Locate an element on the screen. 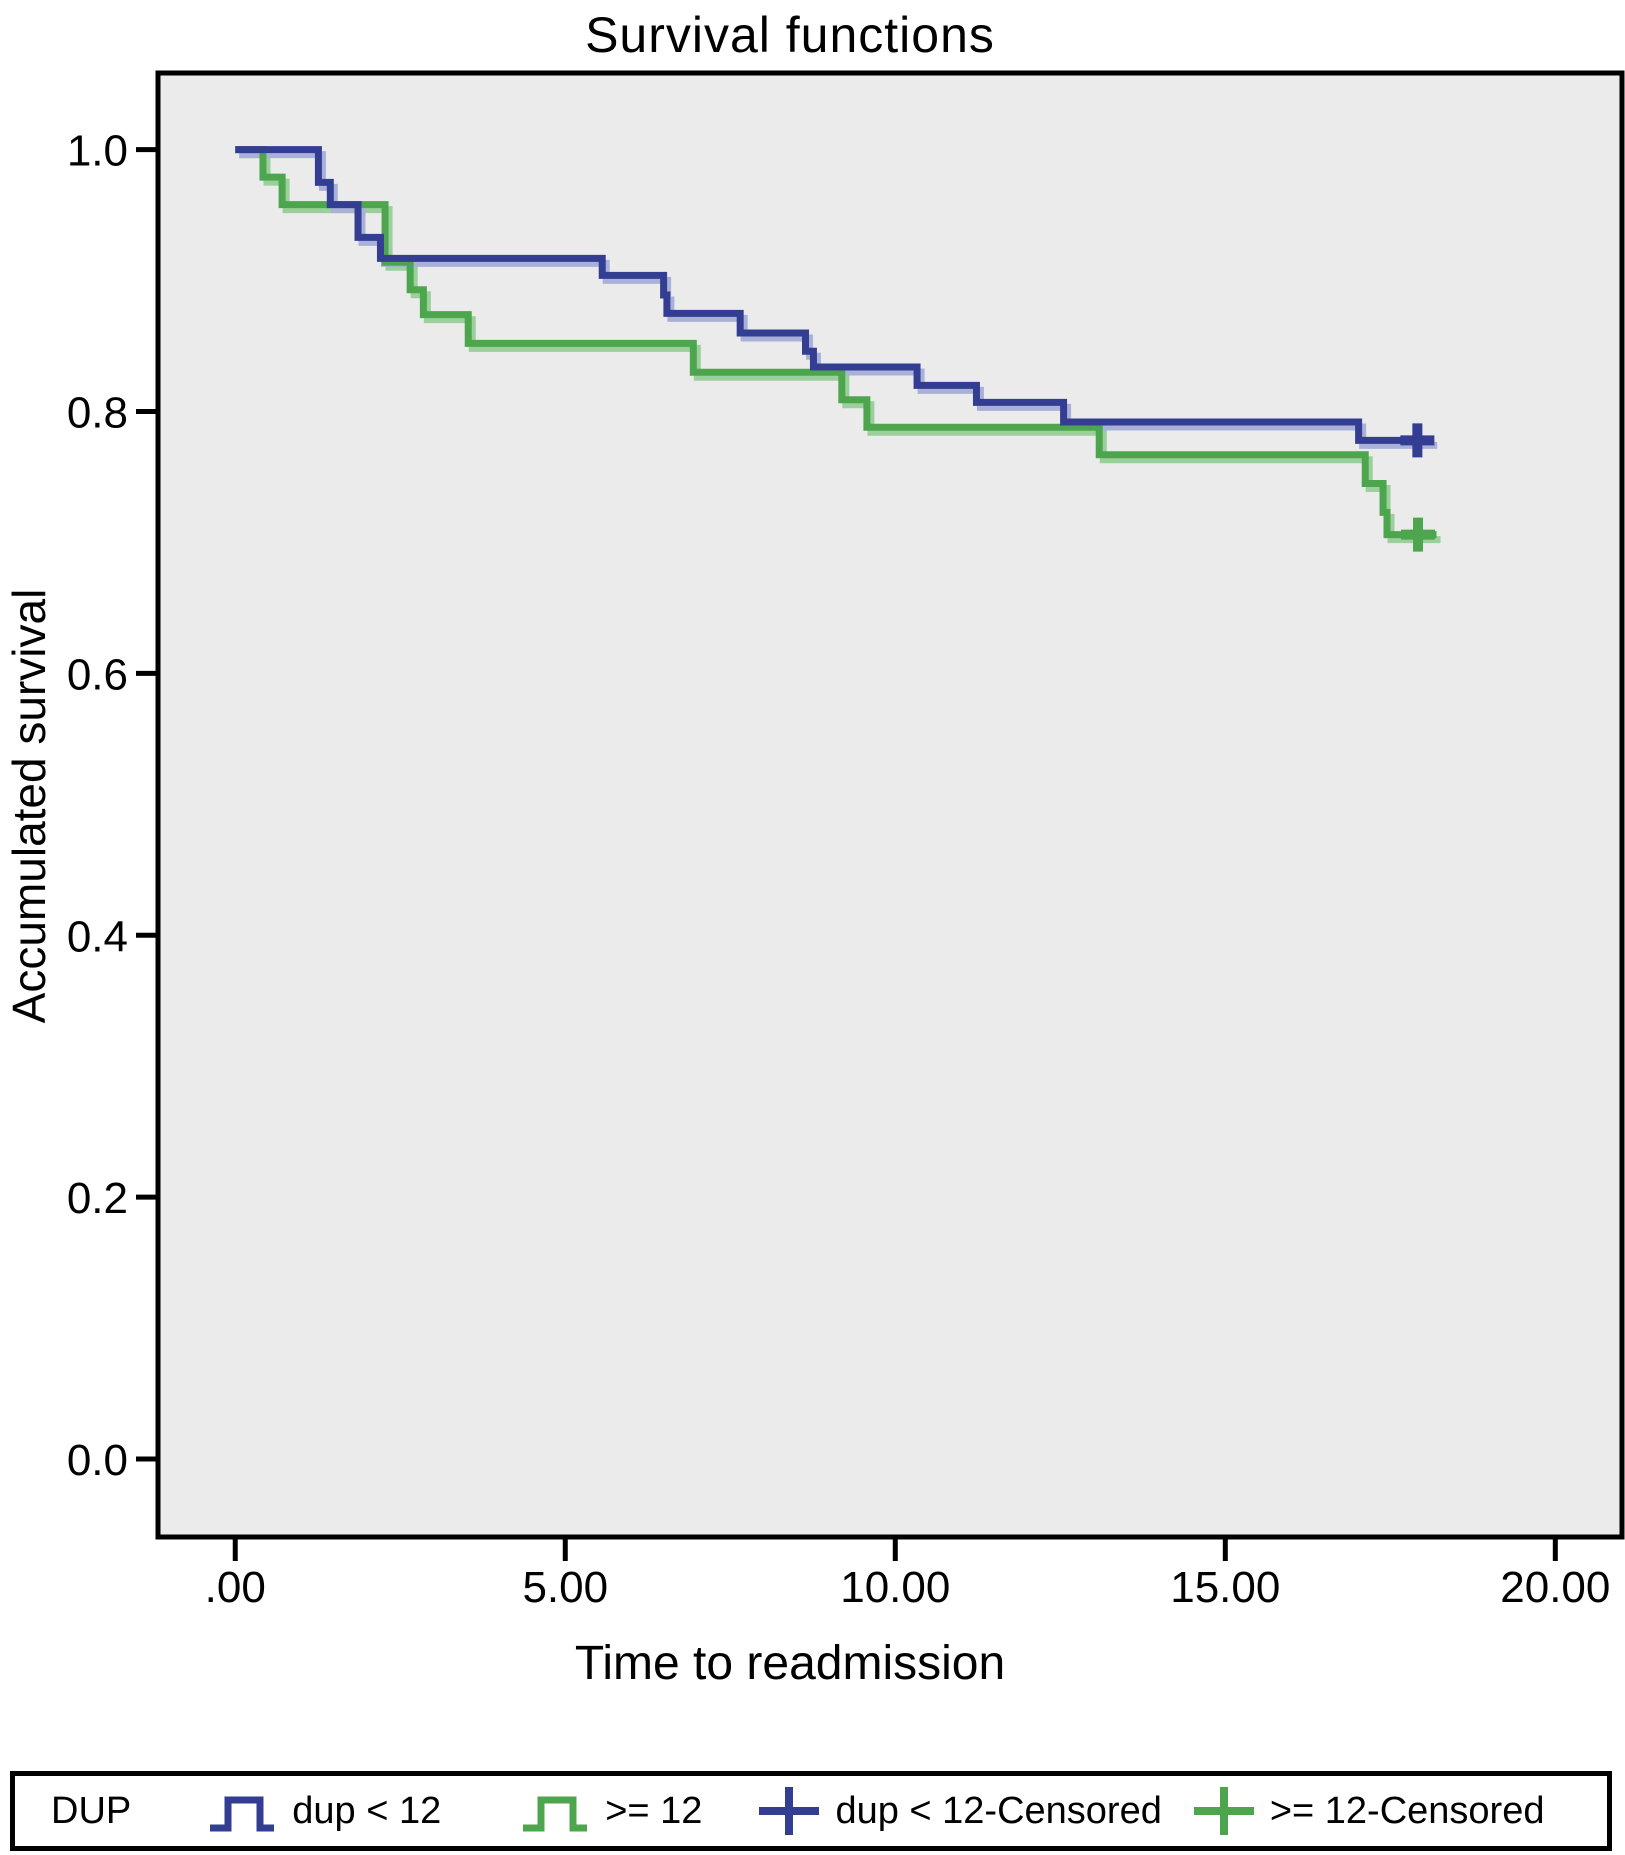  chart-title: Survival functions is located at coordinates (790, 35).